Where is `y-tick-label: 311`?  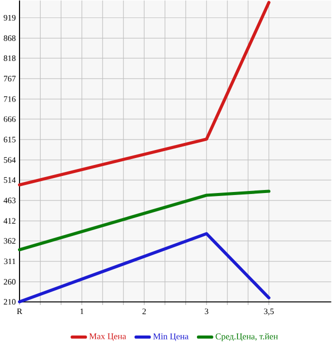
y-tick-label: 311 is located at coordinates (10, 261).